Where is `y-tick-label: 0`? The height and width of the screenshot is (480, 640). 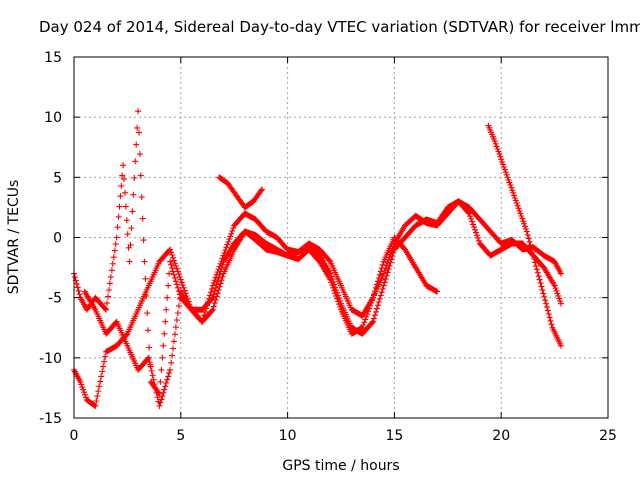 y-tick-label: 0 is located at coordinates (57, 239).